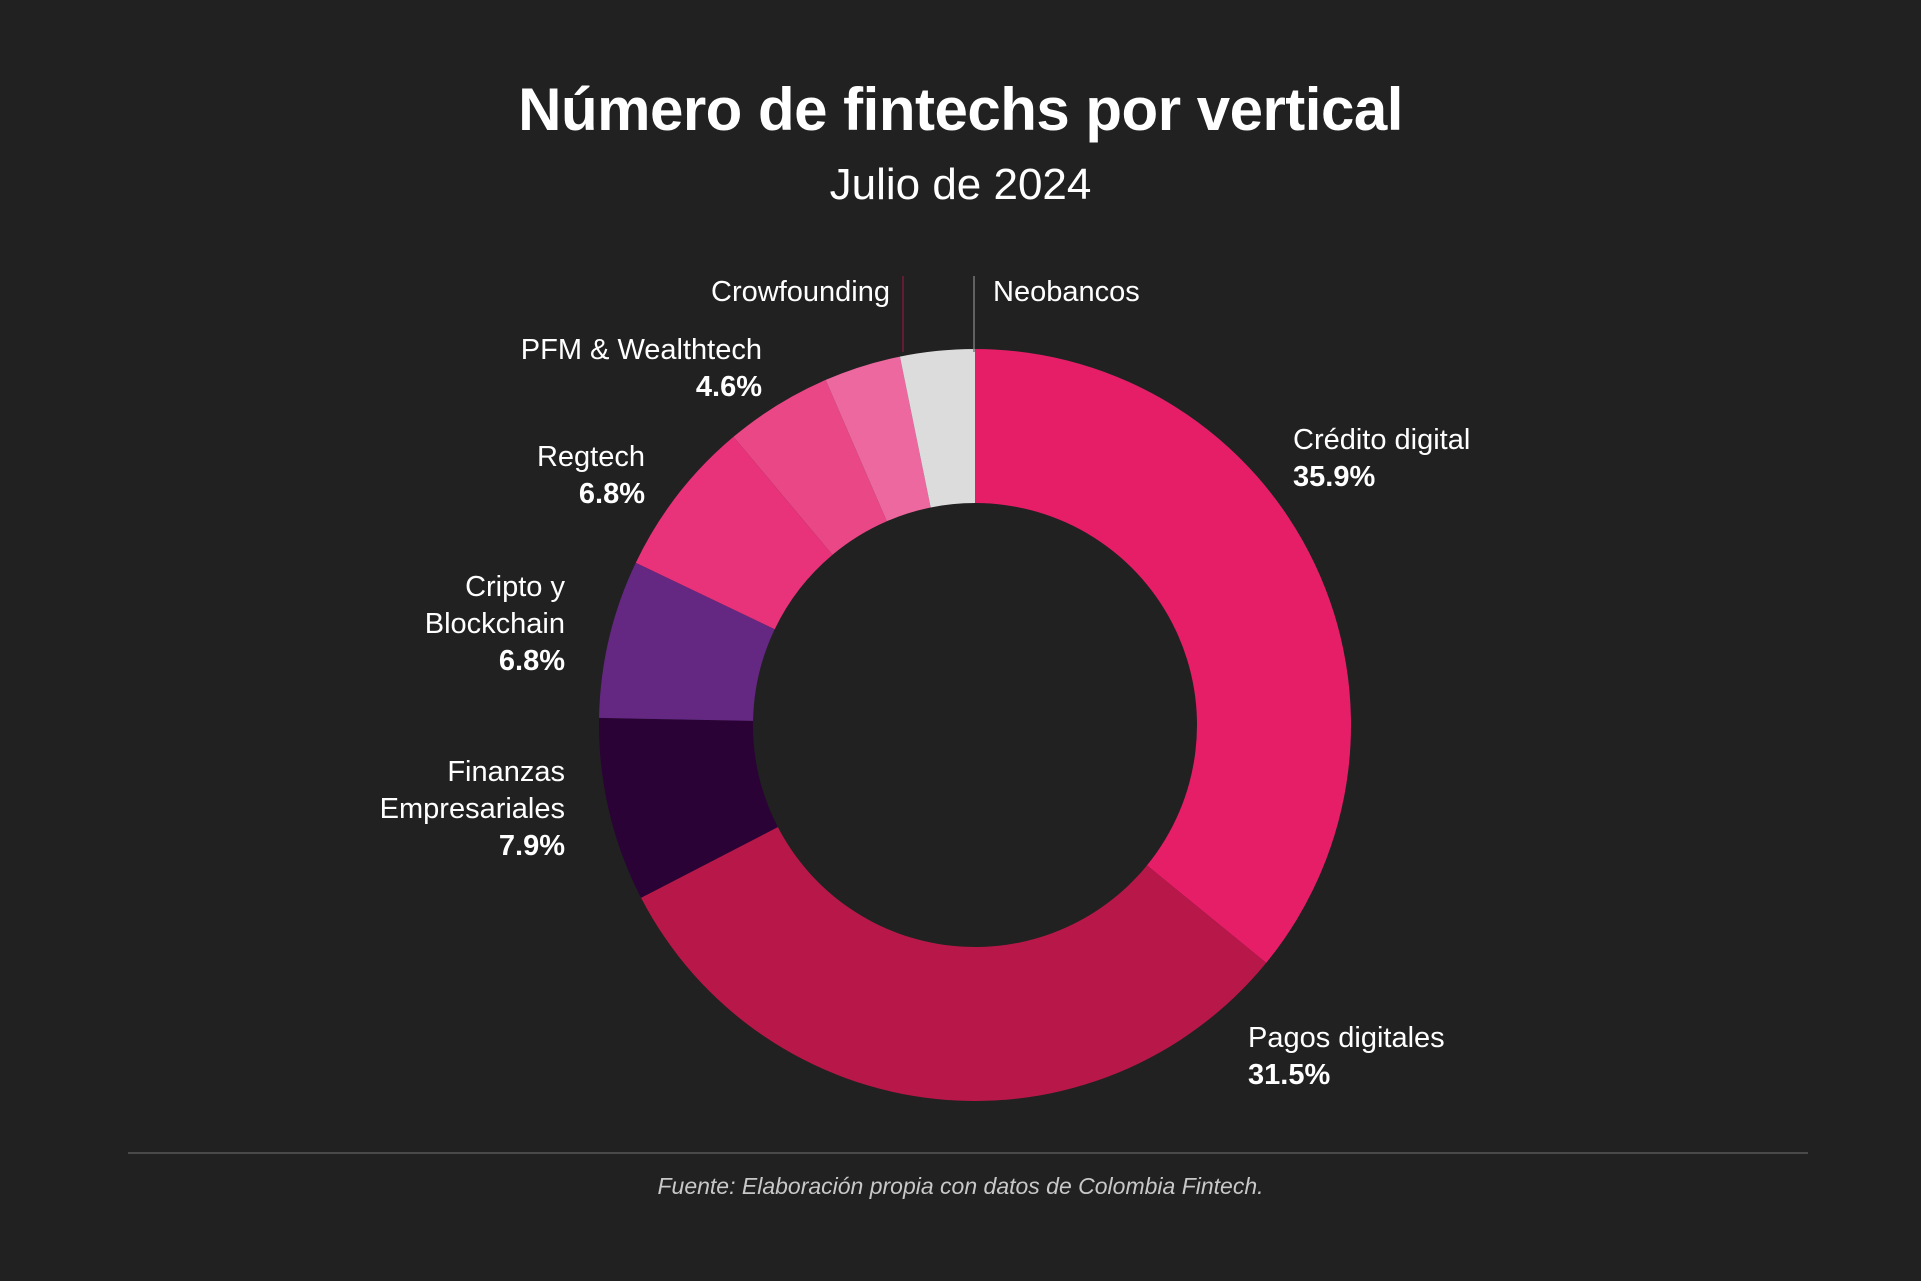 The width and height of the screenshot is (1921, 1281). What do you see at coordinates (878, 439) in the screenshot?
I see `slice-crowfounding` at bounding box center [878, 439].